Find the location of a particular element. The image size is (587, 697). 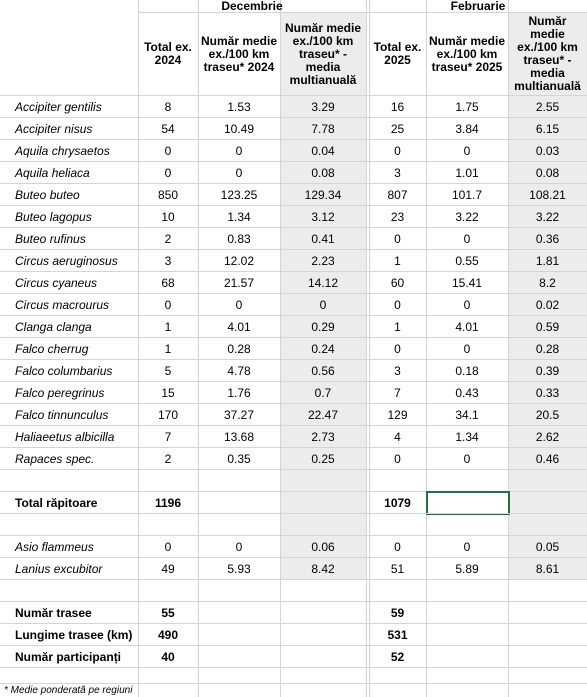

cell: 170 is located at coordinates (168, 414).